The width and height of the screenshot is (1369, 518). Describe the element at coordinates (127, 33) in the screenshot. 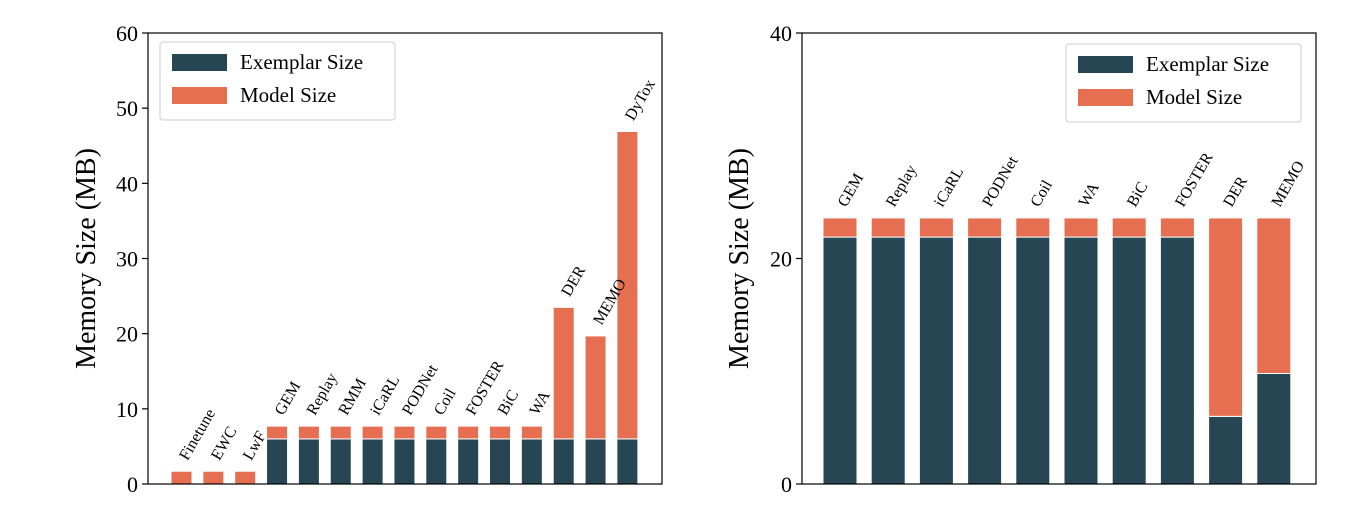

I see `y-tick-label: 60` at that location.